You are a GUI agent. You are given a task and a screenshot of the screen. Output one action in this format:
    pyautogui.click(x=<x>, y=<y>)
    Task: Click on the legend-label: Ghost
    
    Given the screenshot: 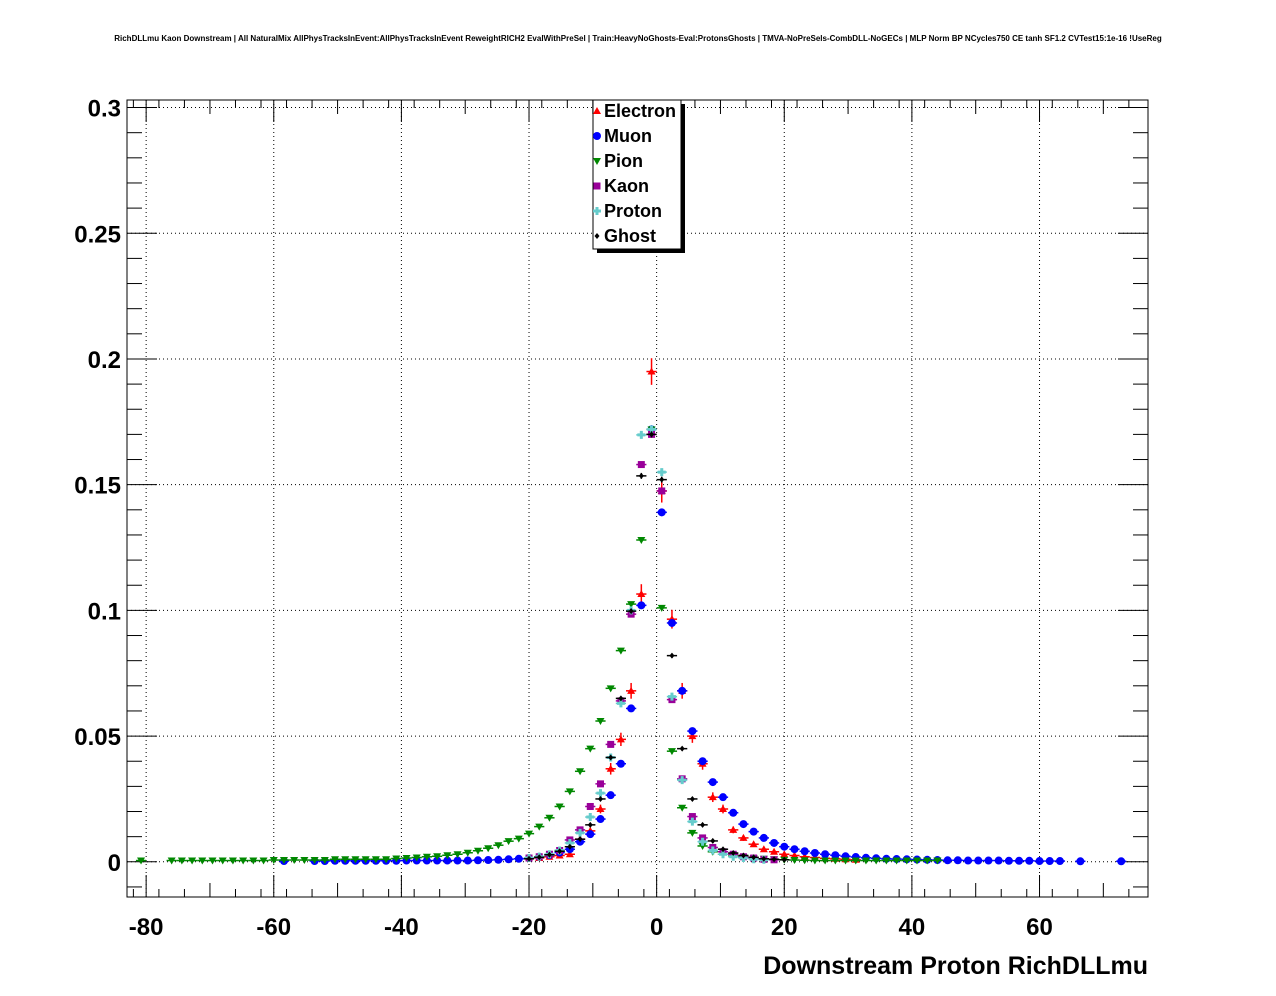 What is the action you would take?
    pyautogui.click(x=630, y=236)
    